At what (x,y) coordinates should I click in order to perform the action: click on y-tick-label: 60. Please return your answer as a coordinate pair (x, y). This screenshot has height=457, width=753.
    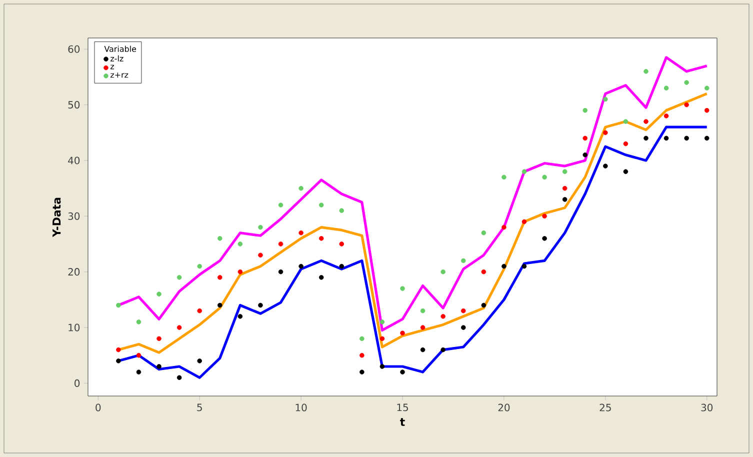
    Looking at the image, I should click on (74, 49).